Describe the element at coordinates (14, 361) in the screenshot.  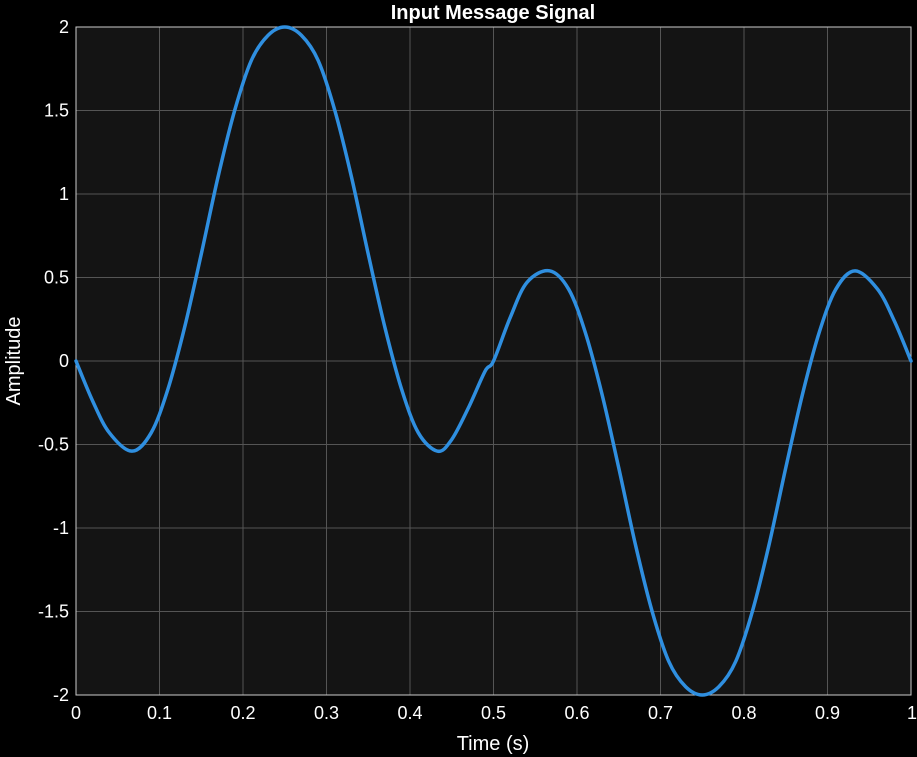
I see `y-axis-label: Amplitude` at that location.